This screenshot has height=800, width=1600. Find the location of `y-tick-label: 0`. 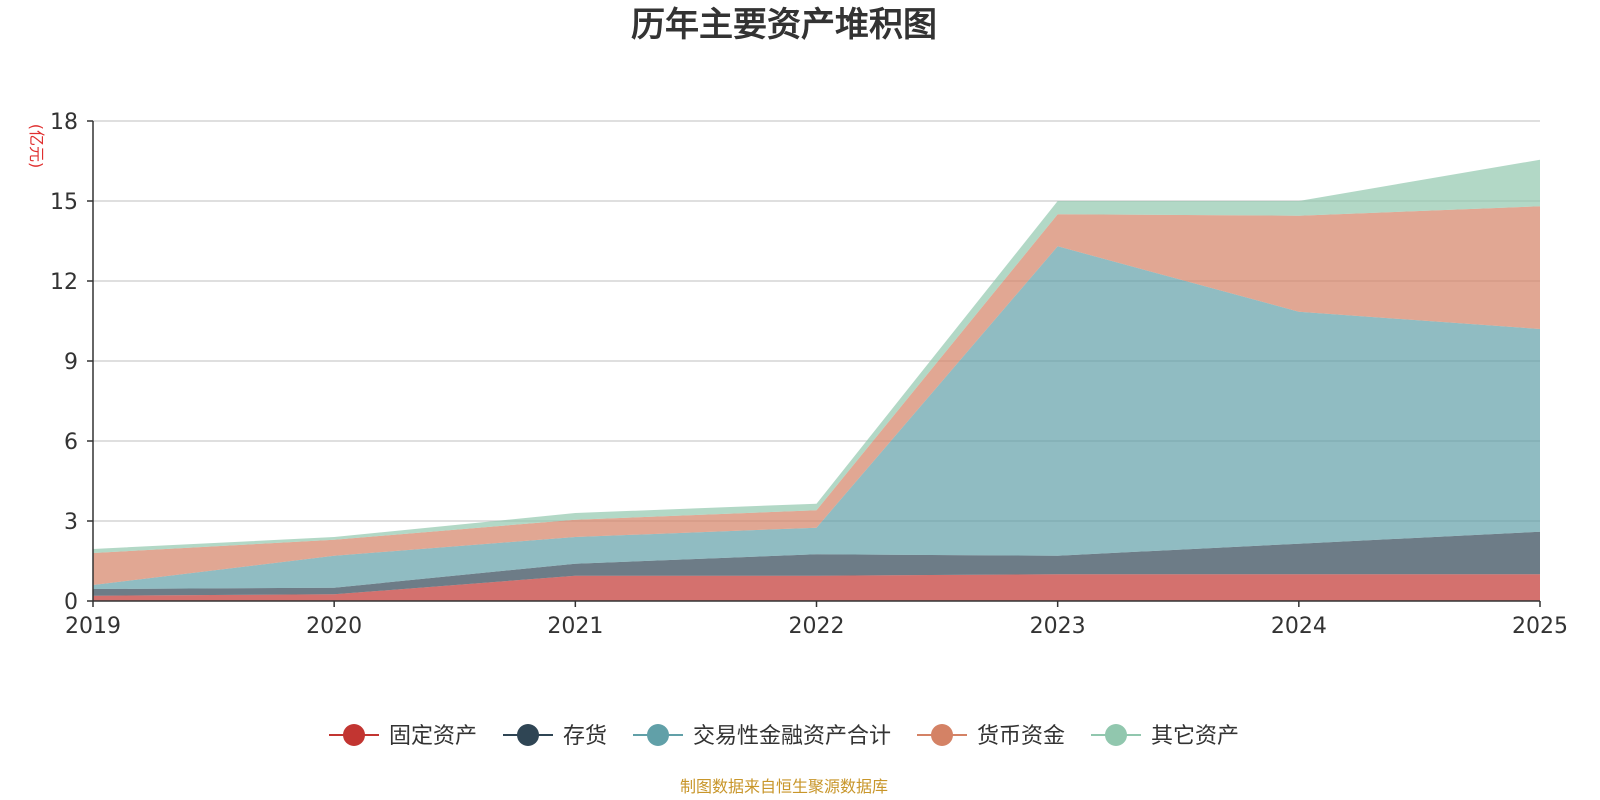

y-tick-label: 0 is located at coordinates (71, 602).